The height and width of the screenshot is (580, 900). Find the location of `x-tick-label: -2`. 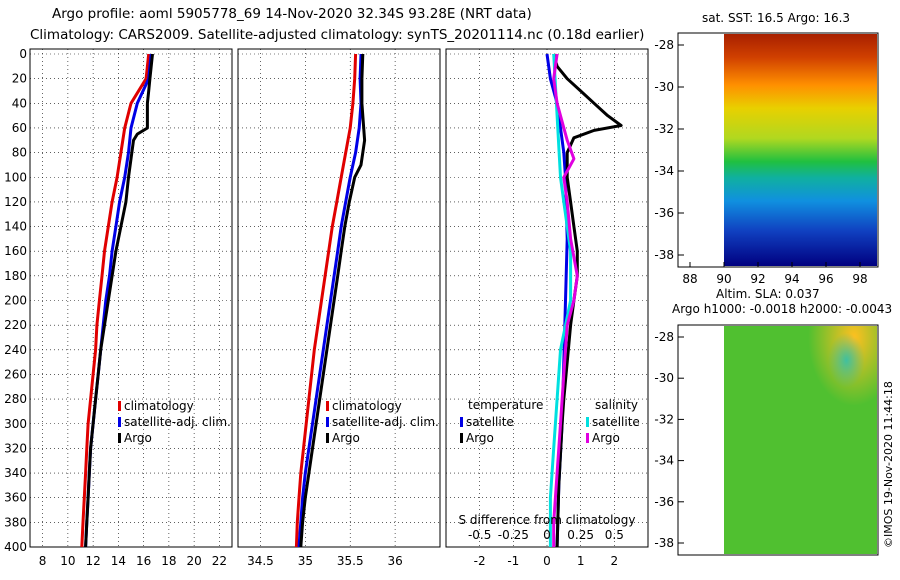

x-tick-label: -2 is located at coordinates (480, 561).